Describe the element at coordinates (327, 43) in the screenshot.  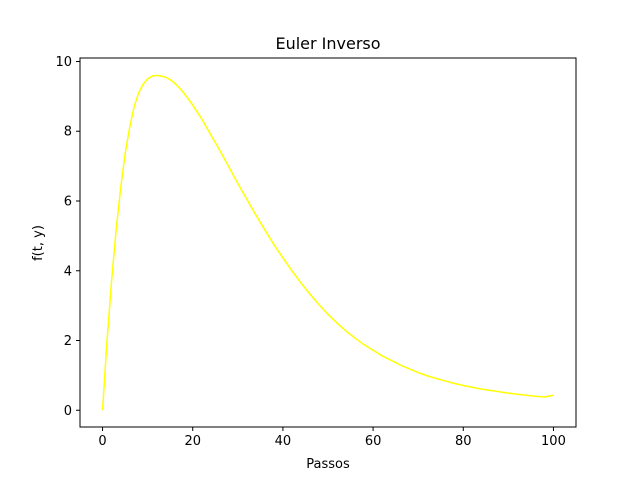
I see `chart-title: Euler Inverso` at that location.